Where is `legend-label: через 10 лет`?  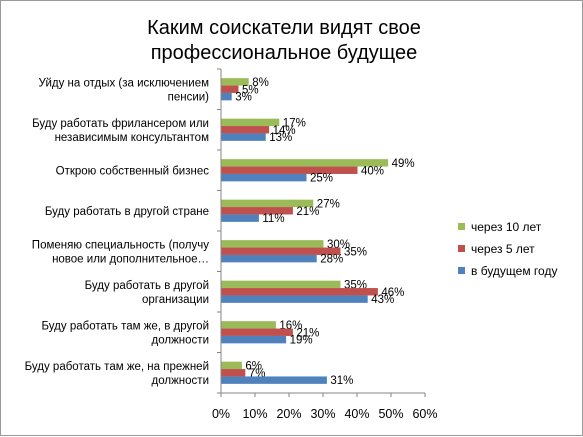 legend-label: через 10 лет is located at coordinates (506, 227).